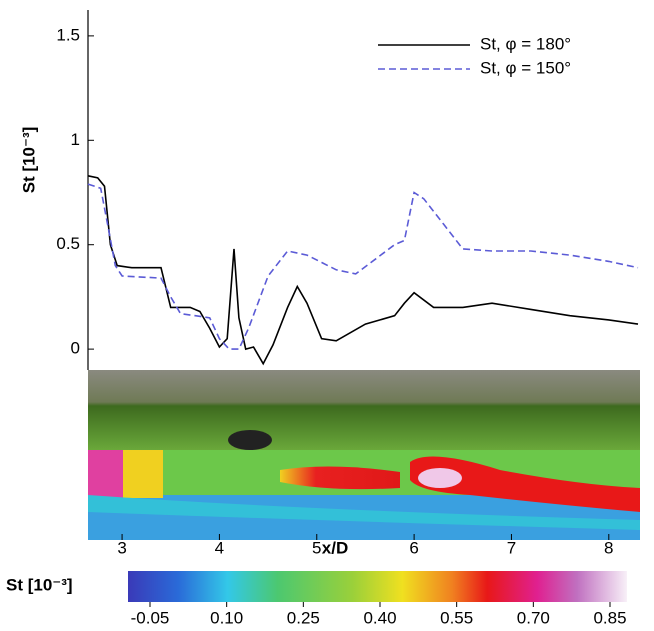  Describe the element at coordinates (303, 617) in the screenshot. I see `colorbar-tick-label: 0.25` at that location.